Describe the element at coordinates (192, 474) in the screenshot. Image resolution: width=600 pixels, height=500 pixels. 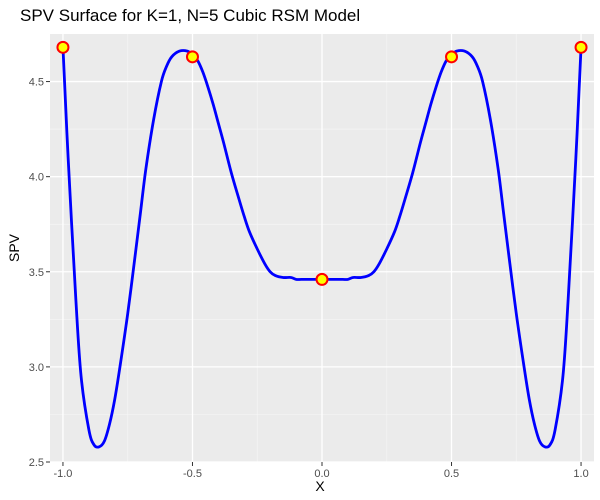
I see `x-tick-label: -0.5` at that location.